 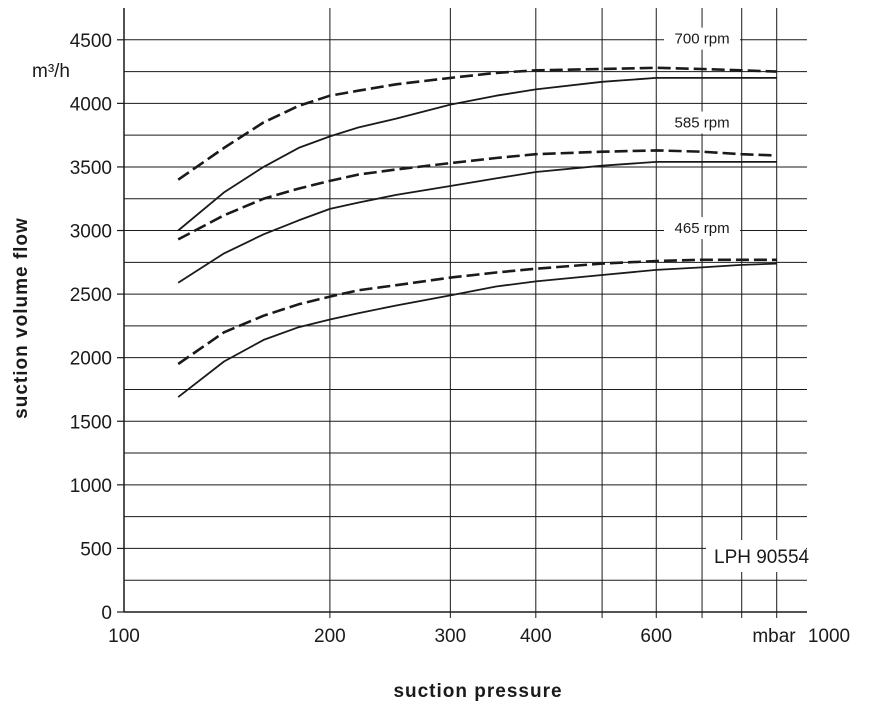 What do you see at coordinates (91, 232) in the screenshot?
I see `y-tick-label: 3000` at bounding box center [91, 232].